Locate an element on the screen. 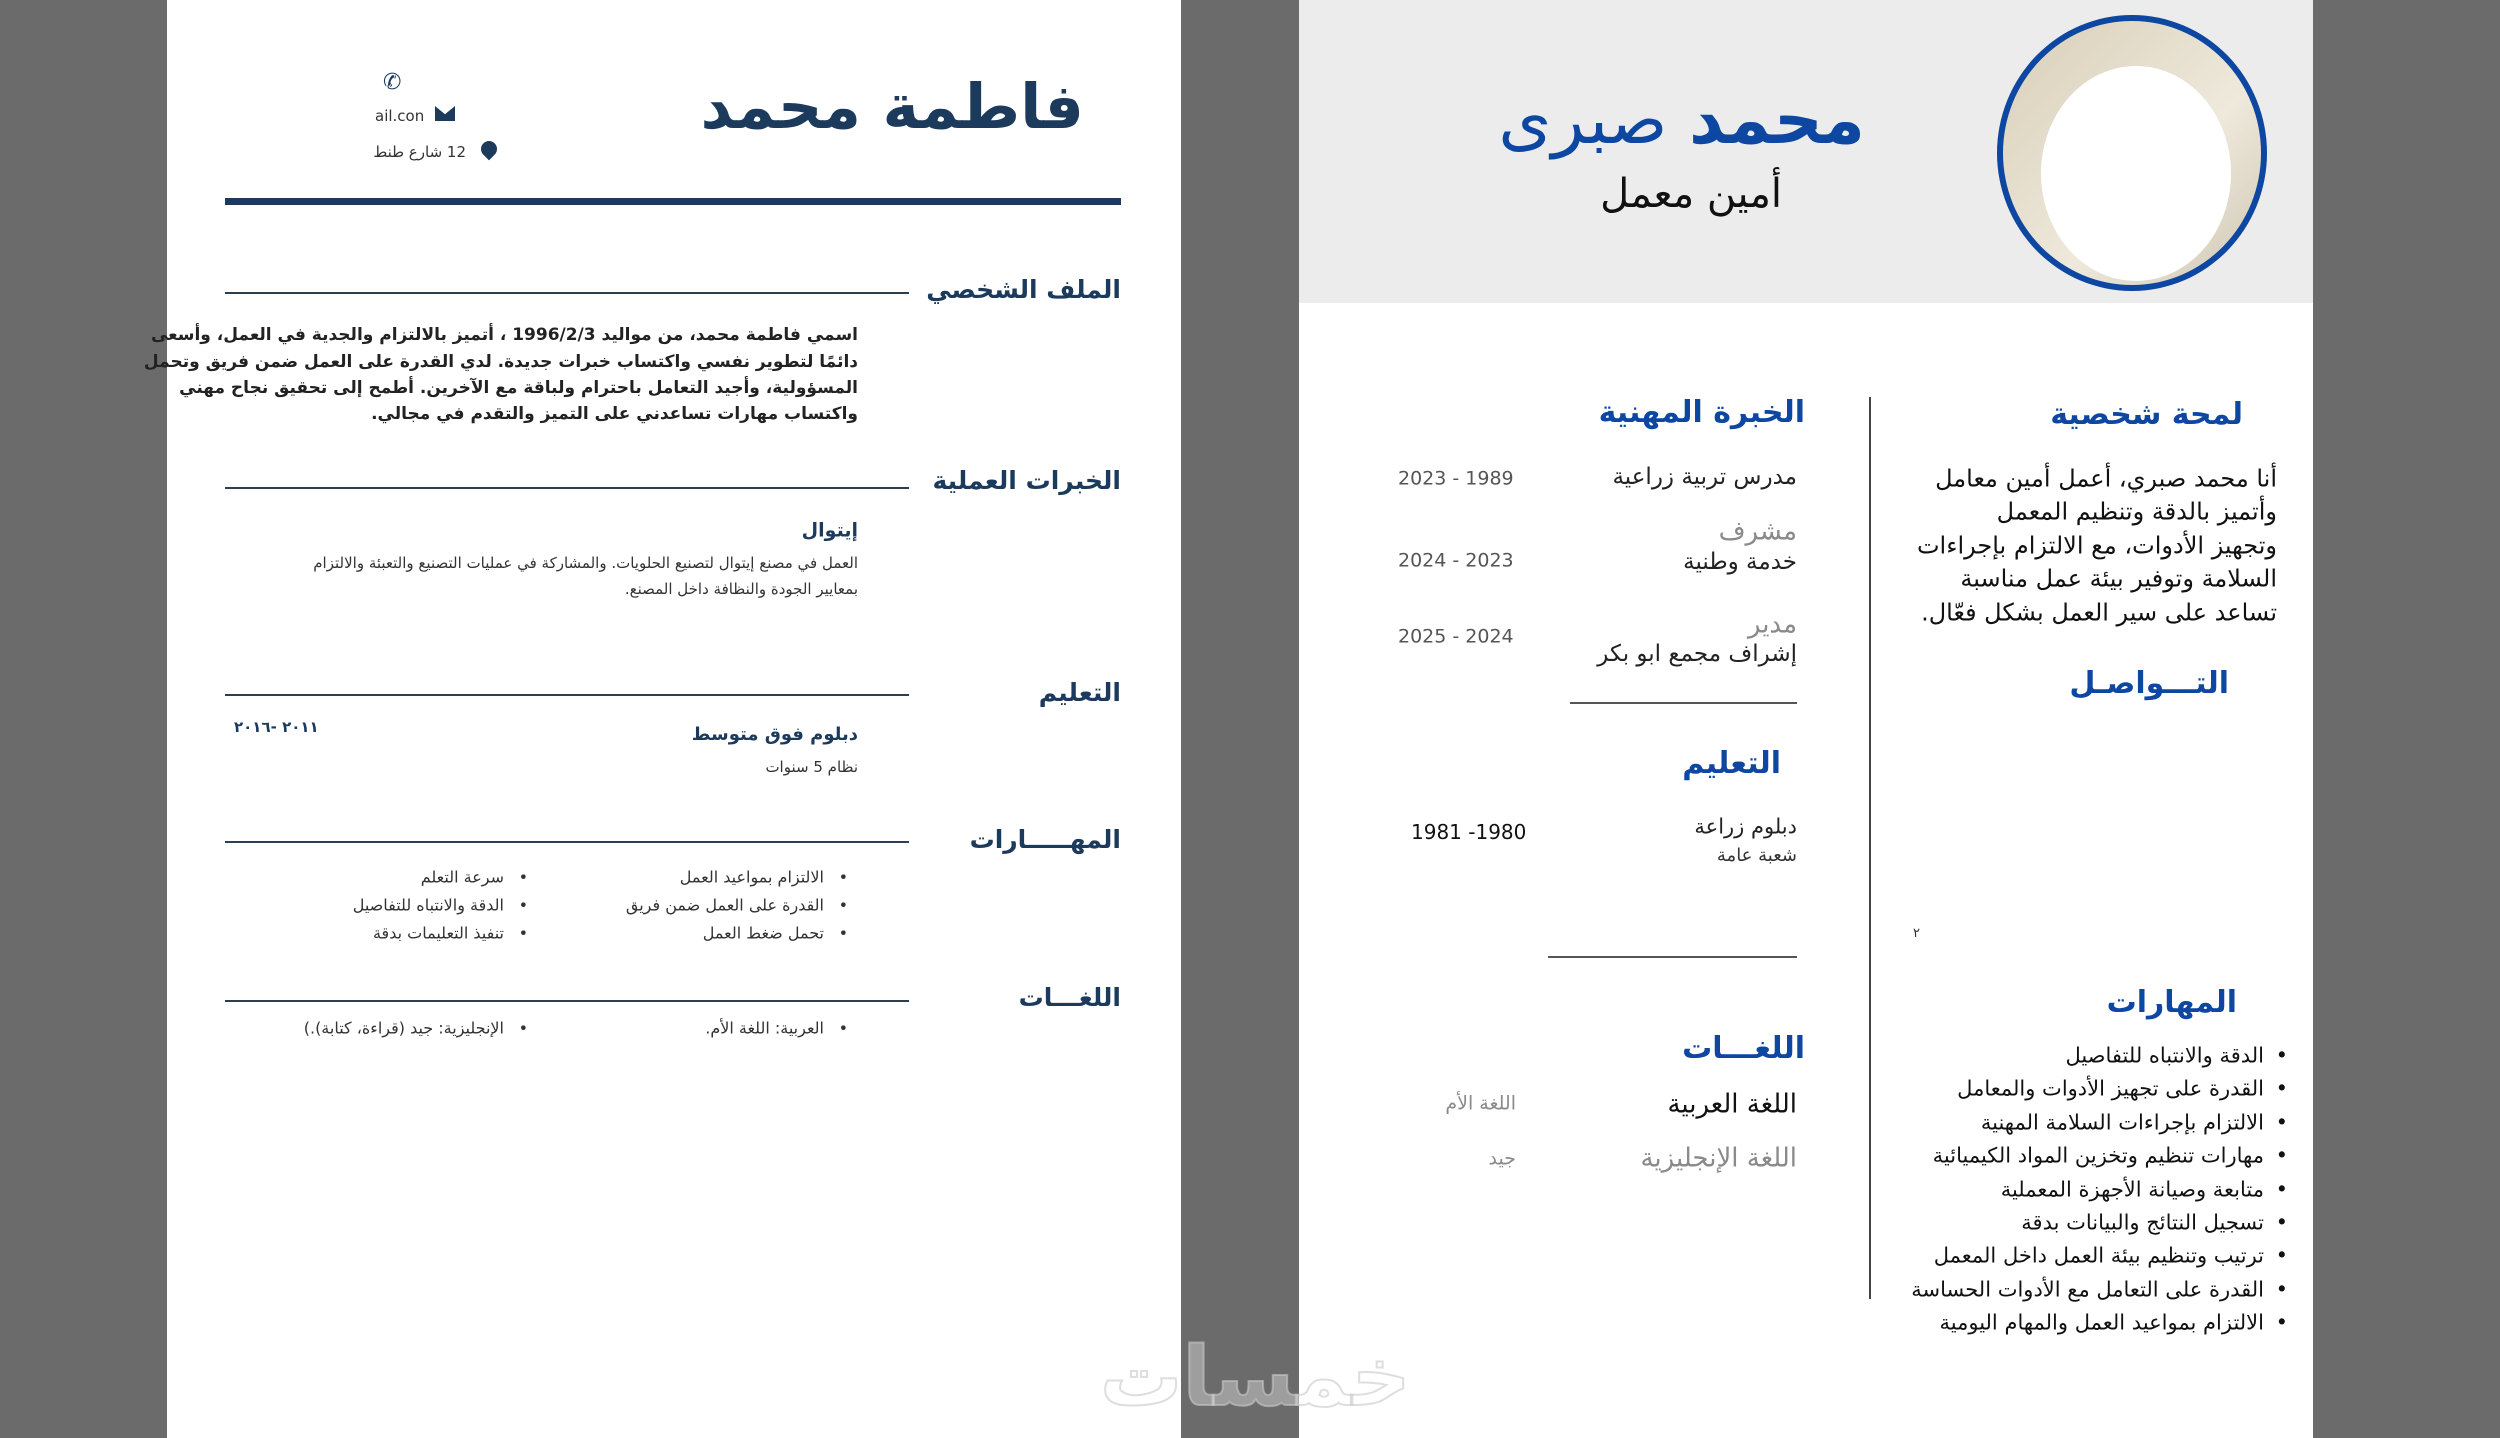  language-name: اللغة الإنجليزية is located at coordinates (1718, 1158).